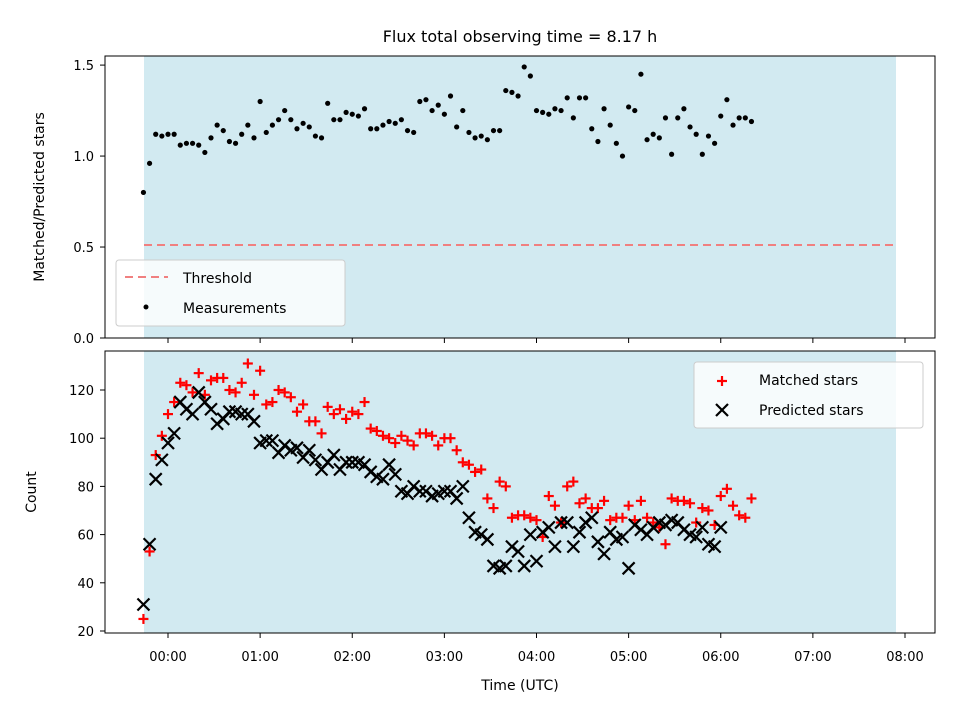 The height and width of the screenshot is (720, 960). I want to click on top-legend-box, so click(230, 293).